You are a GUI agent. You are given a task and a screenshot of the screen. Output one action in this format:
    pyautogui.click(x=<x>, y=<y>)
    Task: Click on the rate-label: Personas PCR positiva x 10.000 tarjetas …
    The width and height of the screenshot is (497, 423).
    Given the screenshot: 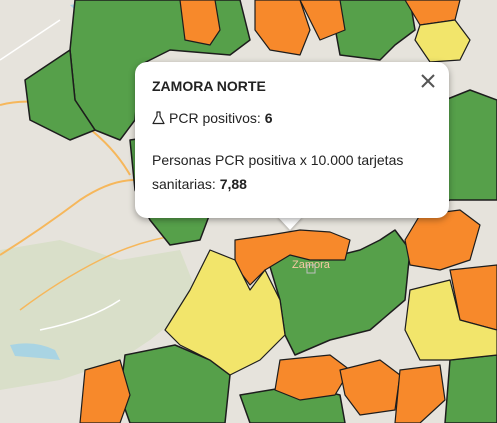 What is the action you would take?
    pyautogui.click(x=278, y=172)
    